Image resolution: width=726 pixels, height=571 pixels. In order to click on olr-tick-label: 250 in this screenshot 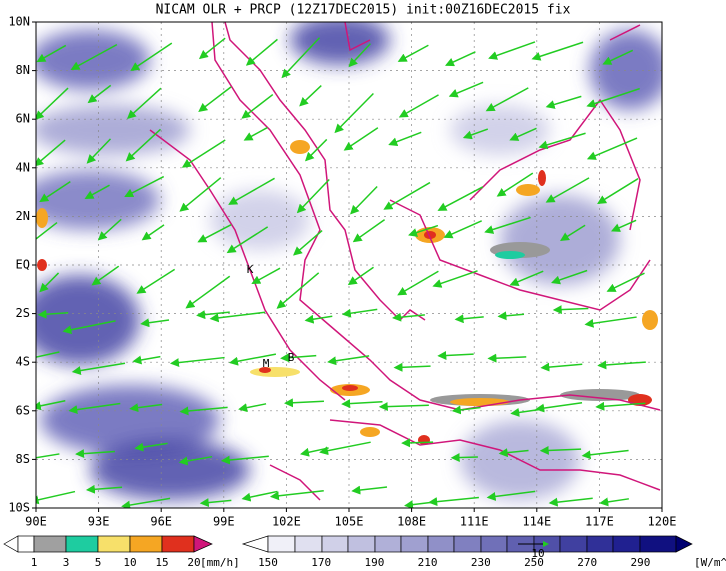, I will do `click(534, 562)`.